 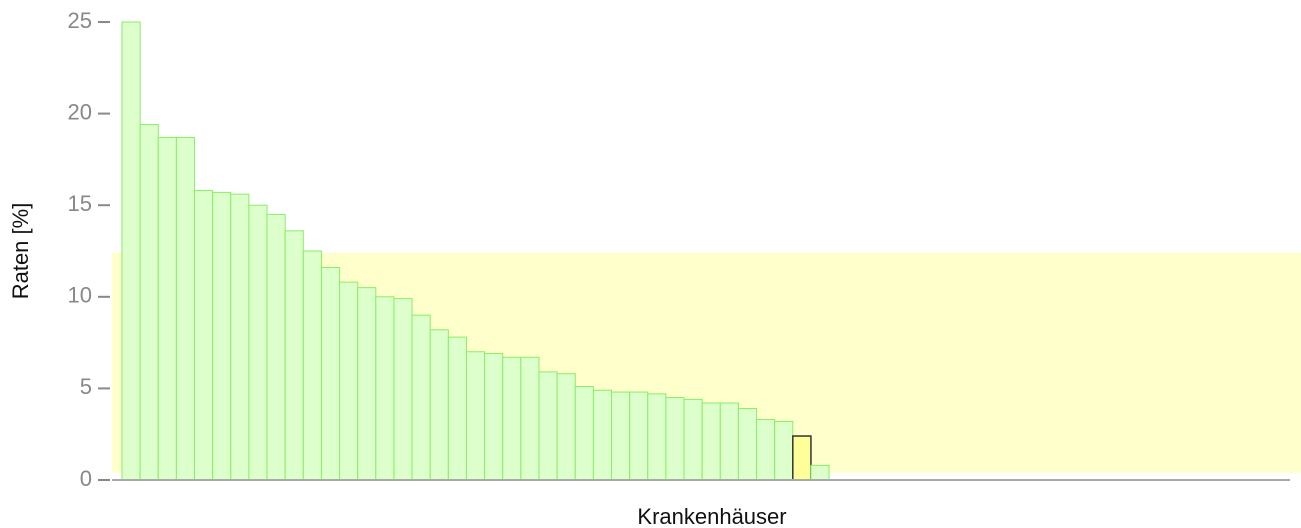 I want to click on y-tick-label: 20, so click(x=80, y=111).